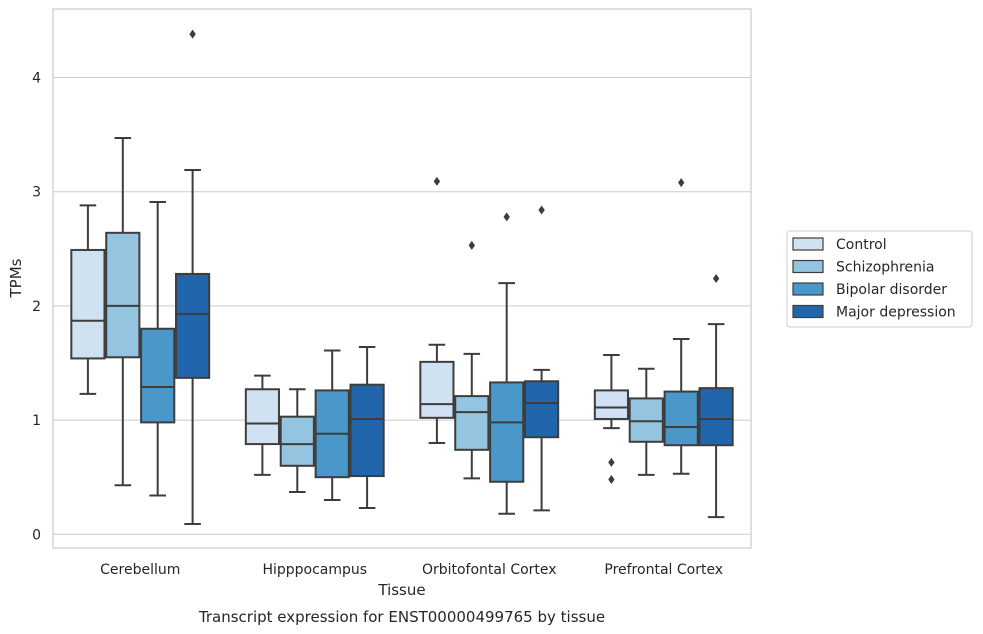  Describe the element at coordinates (401, 590) in the screenshot. I see `x-axis-label: Tissue` at that location.